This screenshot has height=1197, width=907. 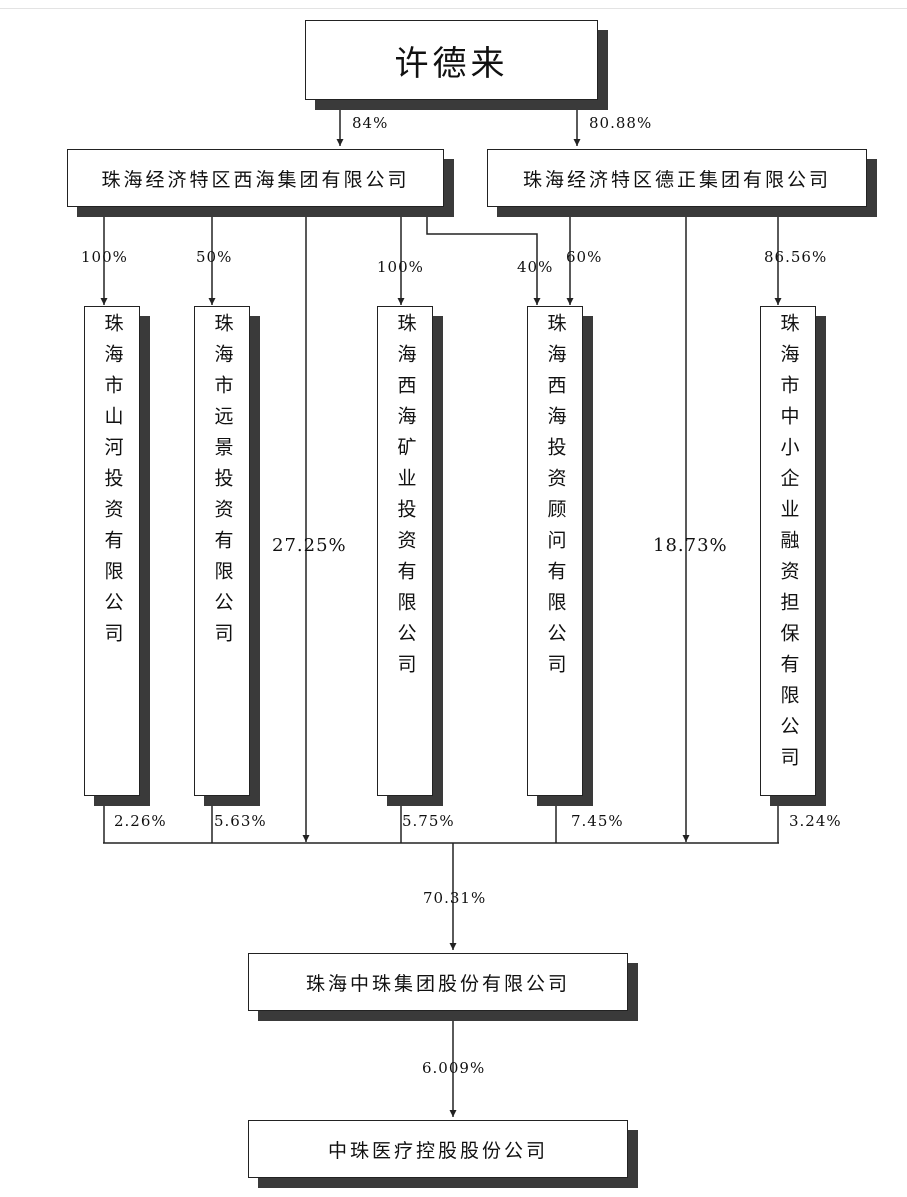 What do you see at coordinates (453, 8) in the screenshot?
I see `top-rule` at bounding box center [453, 8].